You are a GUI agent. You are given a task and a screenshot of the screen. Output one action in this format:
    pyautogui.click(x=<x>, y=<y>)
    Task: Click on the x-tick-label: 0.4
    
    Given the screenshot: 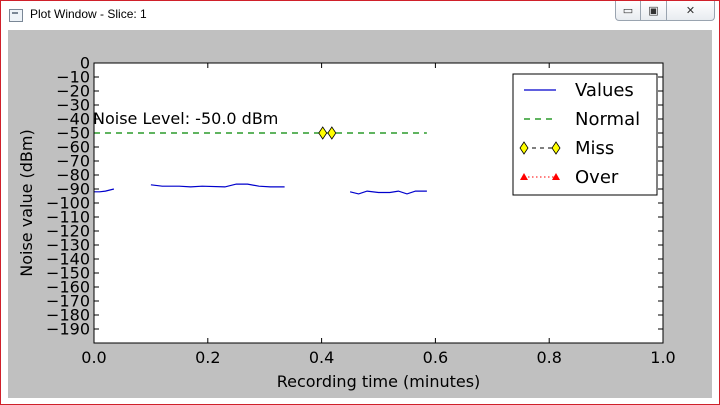 What is the action you would take?
    pyautogui.click(x=321, y=357)
    